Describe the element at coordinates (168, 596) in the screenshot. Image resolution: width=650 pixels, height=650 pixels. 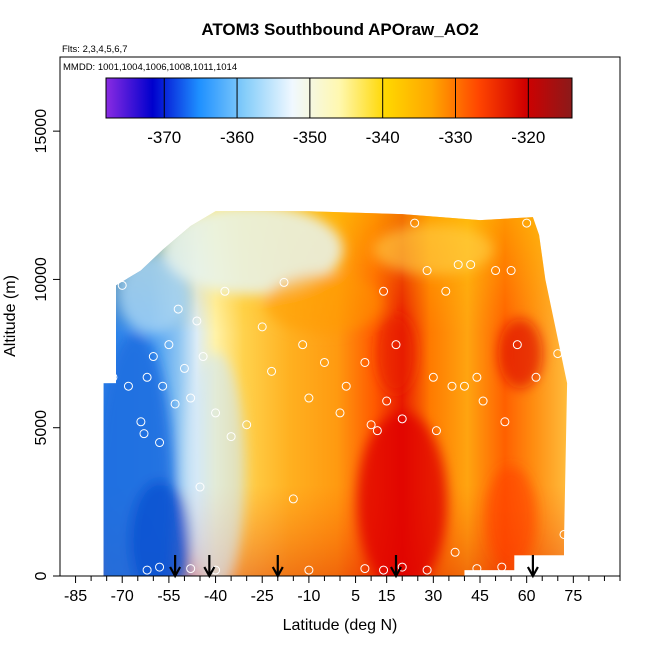
I see `x-tick-label: -55` at that location.